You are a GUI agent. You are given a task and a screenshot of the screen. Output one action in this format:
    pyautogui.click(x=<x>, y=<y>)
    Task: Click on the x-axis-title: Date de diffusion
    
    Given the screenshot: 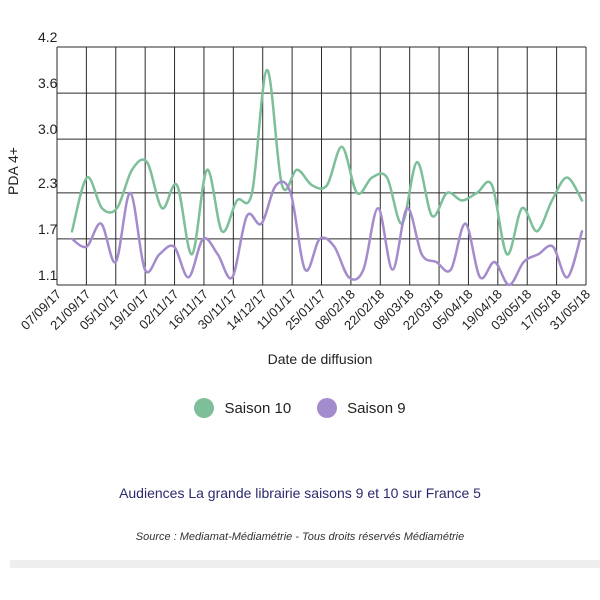 What is the action you would take?
    pyautogui.click(x=320, y=359)
    